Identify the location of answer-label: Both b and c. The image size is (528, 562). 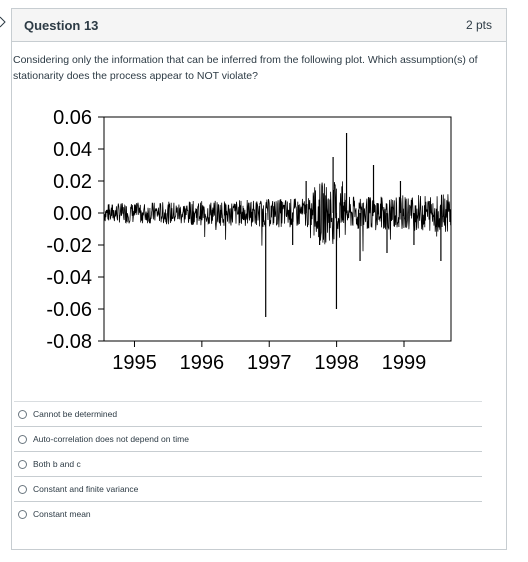
(57, 464).